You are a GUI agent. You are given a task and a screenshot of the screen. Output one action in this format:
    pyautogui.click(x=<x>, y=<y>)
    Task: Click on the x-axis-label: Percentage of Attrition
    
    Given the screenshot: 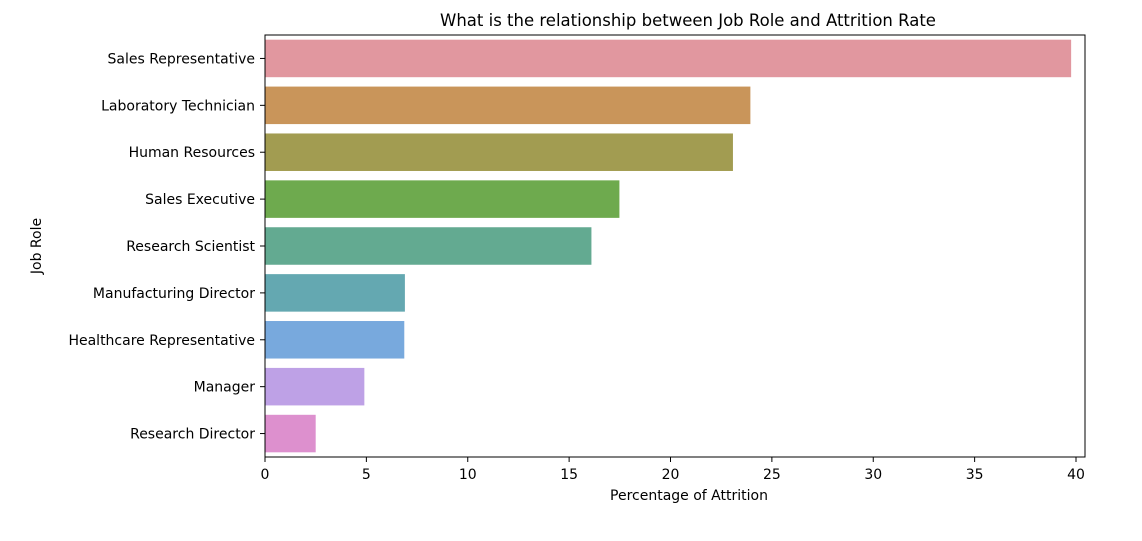 What is the action you would take?
    pyautogui.click(x=689, y=496)
    